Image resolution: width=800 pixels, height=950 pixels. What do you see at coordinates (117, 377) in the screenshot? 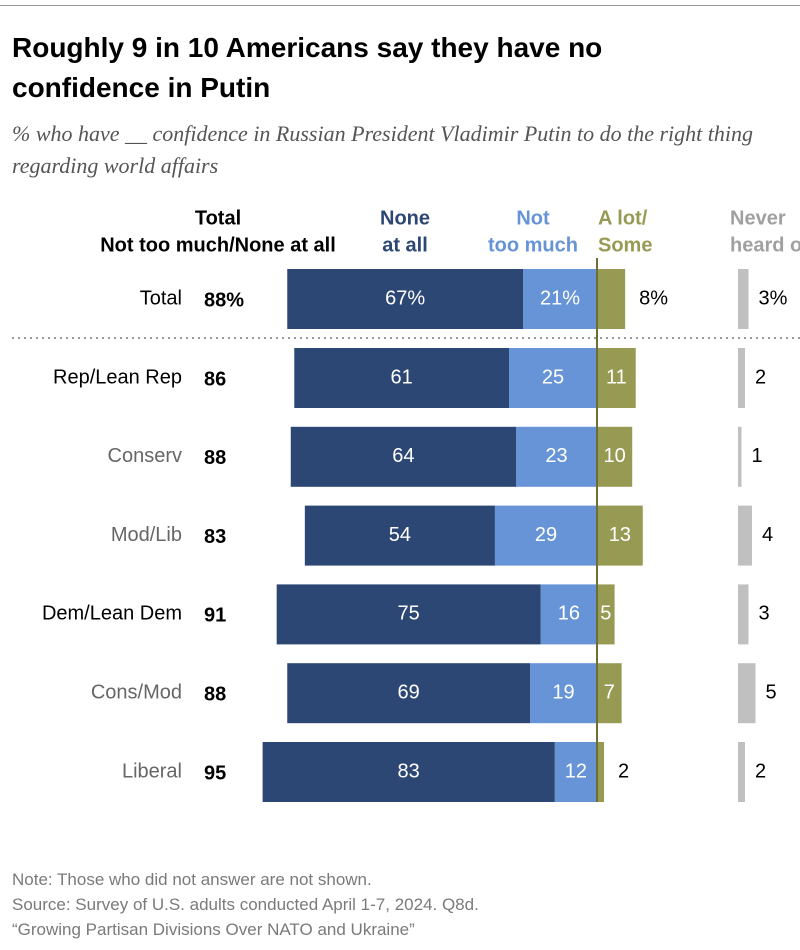
I see `category-label: Rep/Lean Rep` at bounding box center [117, 377].